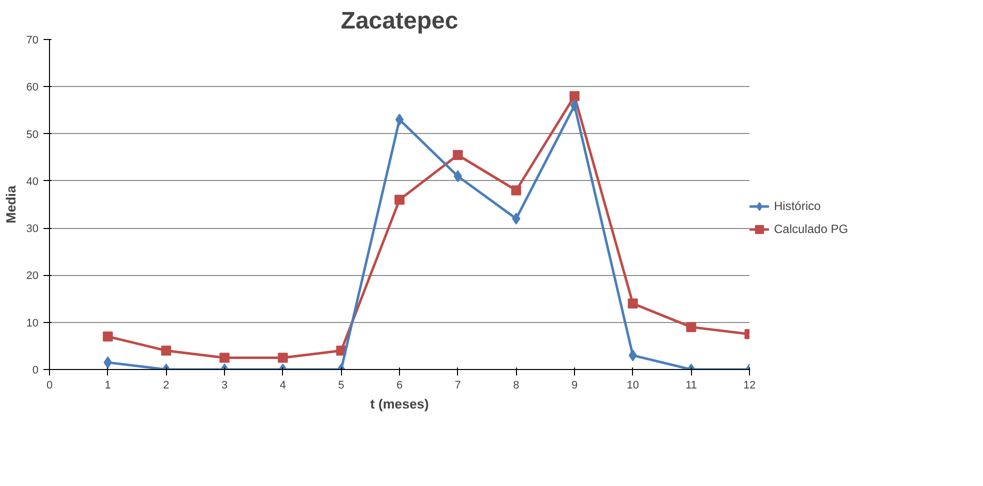 This screenshot has width=983, height=486. I want to click on x-tick-label: 4, so click(283, 386).